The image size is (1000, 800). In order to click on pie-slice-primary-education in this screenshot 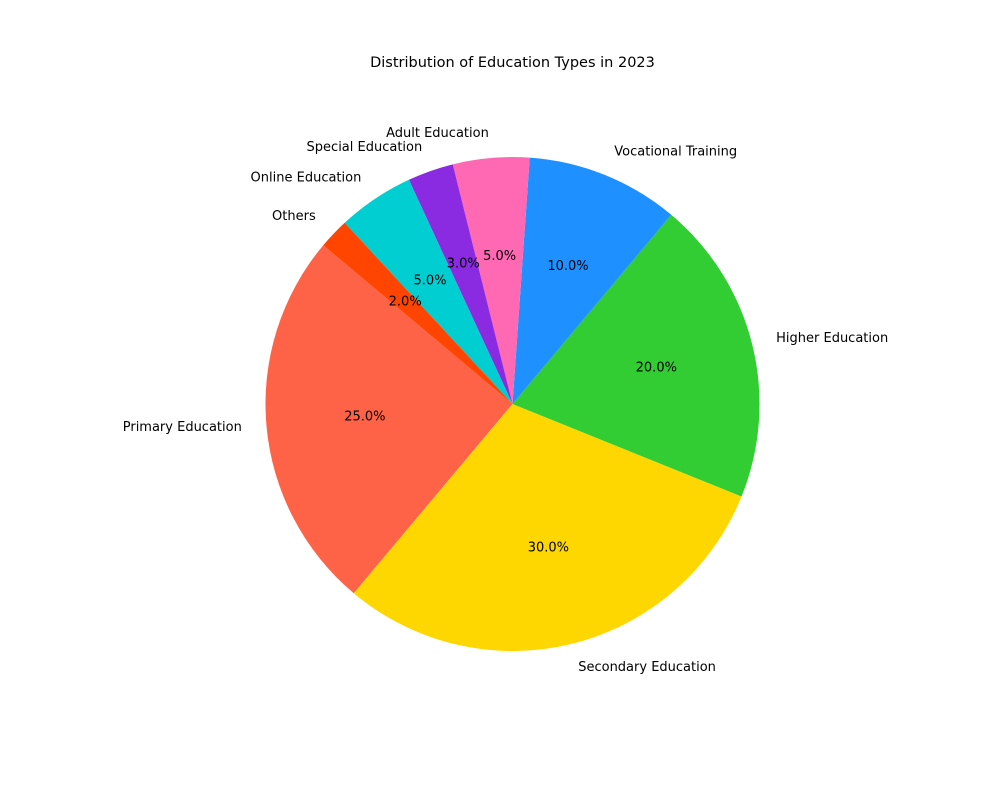, I will do `click(389, 419)`.